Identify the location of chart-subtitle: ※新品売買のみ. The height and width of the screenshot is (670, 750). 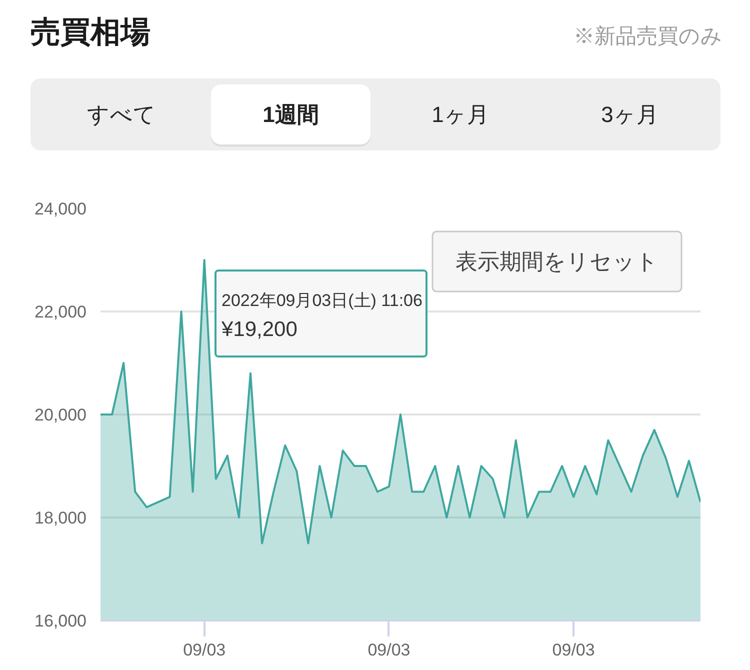
(648, 36).